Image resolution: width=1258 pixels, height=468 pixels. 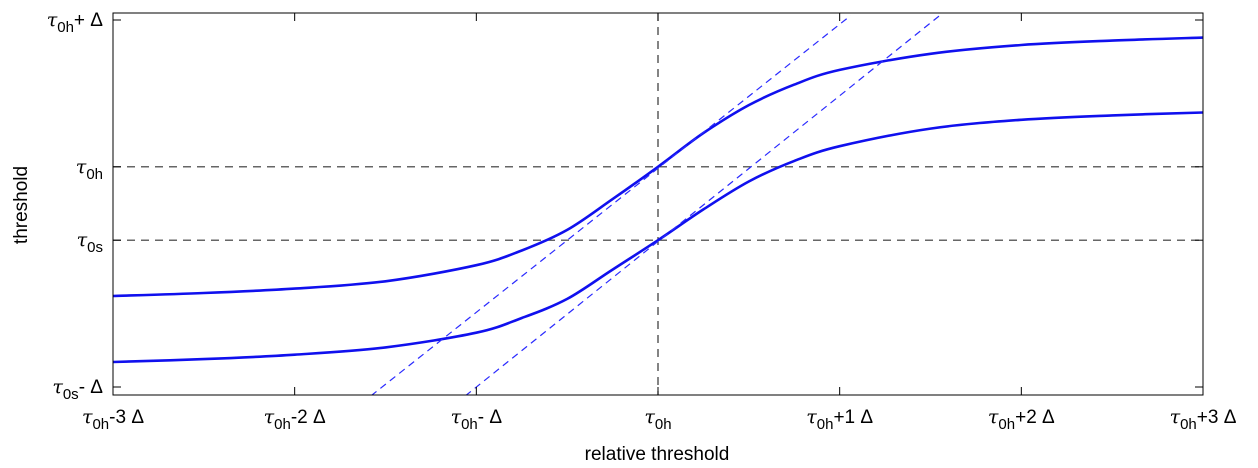 What do you see at coordinates (90, 242) in the screenshot?
I see `y-tick-label: τ0s` at bounding box center [90, 242].